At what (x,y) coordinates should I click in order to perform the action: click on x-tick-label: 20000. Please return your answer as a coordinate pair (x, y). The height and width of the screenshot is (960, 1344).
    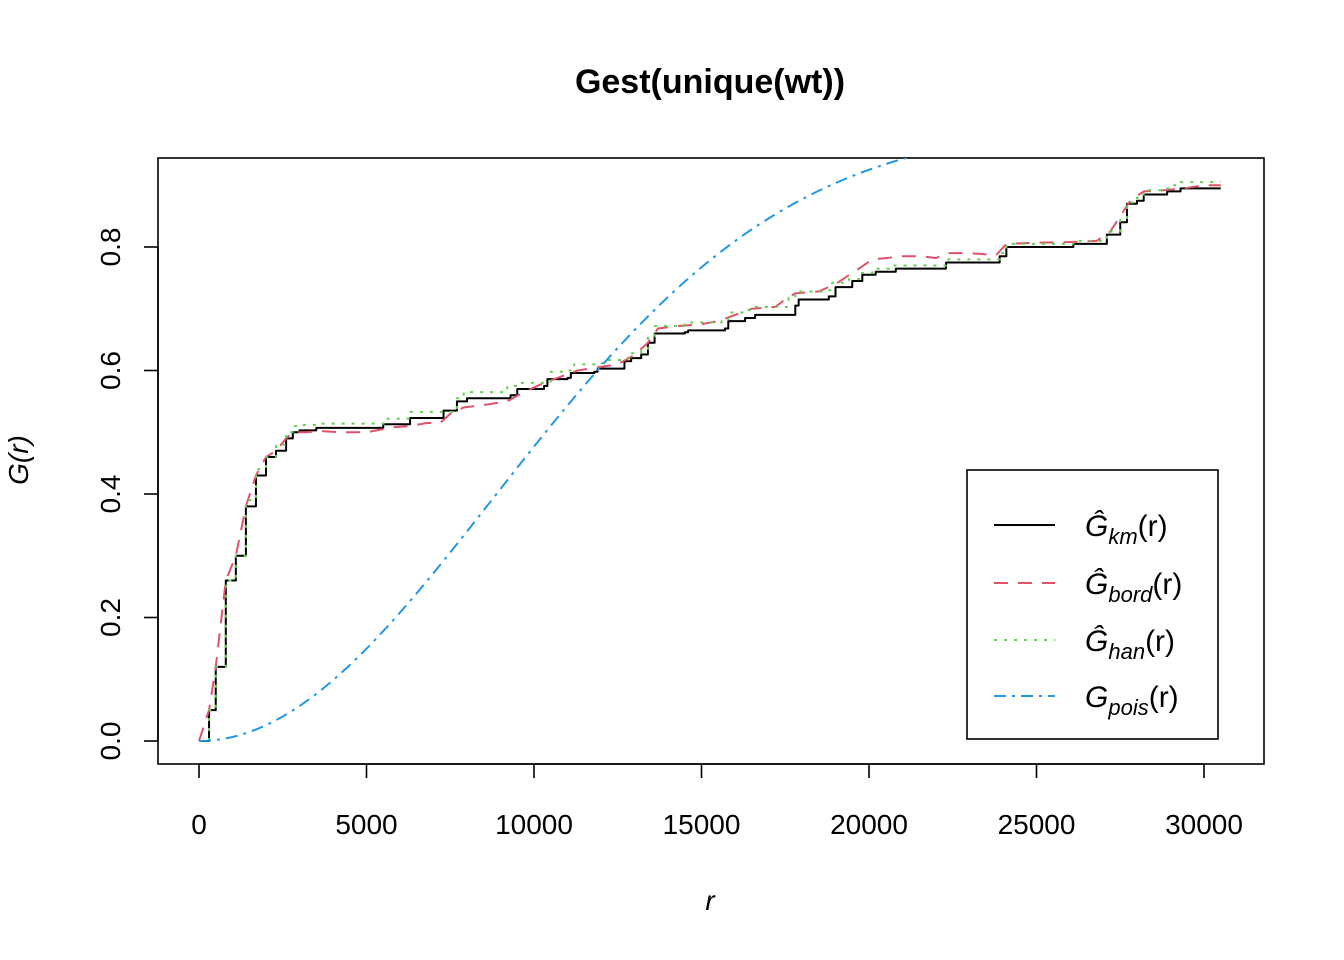
    Looking at the image, I should click on (869, 824).